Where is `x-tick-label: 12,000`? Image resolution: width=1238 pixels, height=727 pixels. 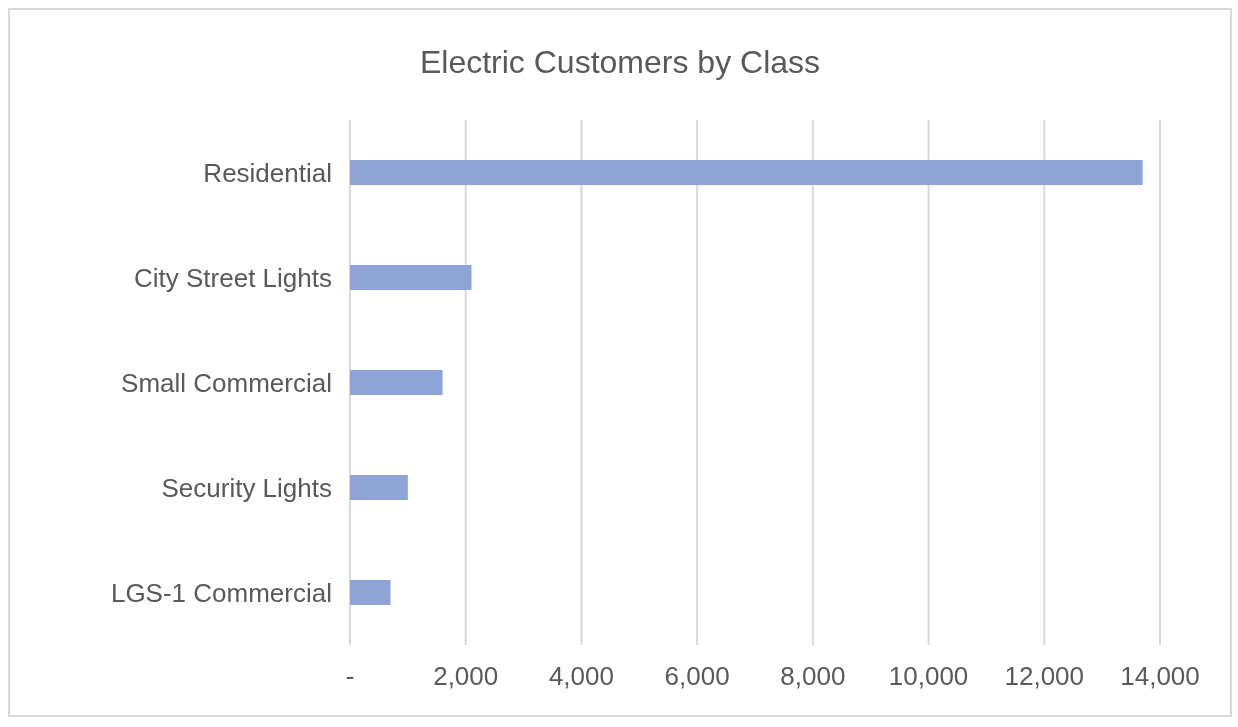
x-tick-label: 12,000 is located at coordinates (1044, 676).